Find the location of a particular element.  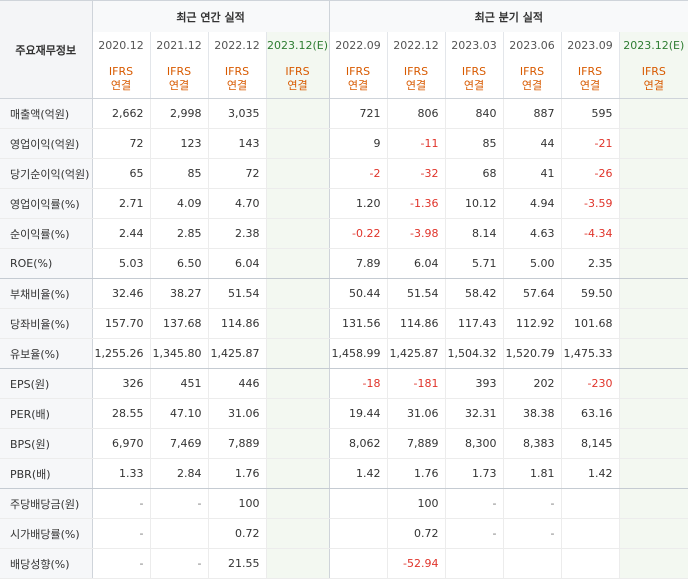

annual-value-cell: 100 is located at coordinates (236, 503).